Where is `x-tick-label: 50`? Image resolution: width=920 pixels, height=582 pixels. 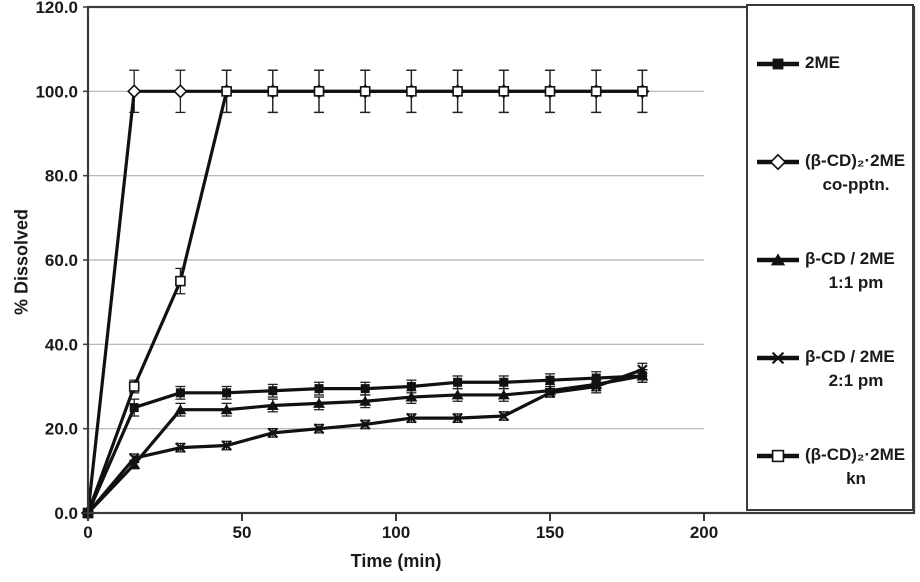 x-tick-label: 50 is located at coordinates (242, 532).